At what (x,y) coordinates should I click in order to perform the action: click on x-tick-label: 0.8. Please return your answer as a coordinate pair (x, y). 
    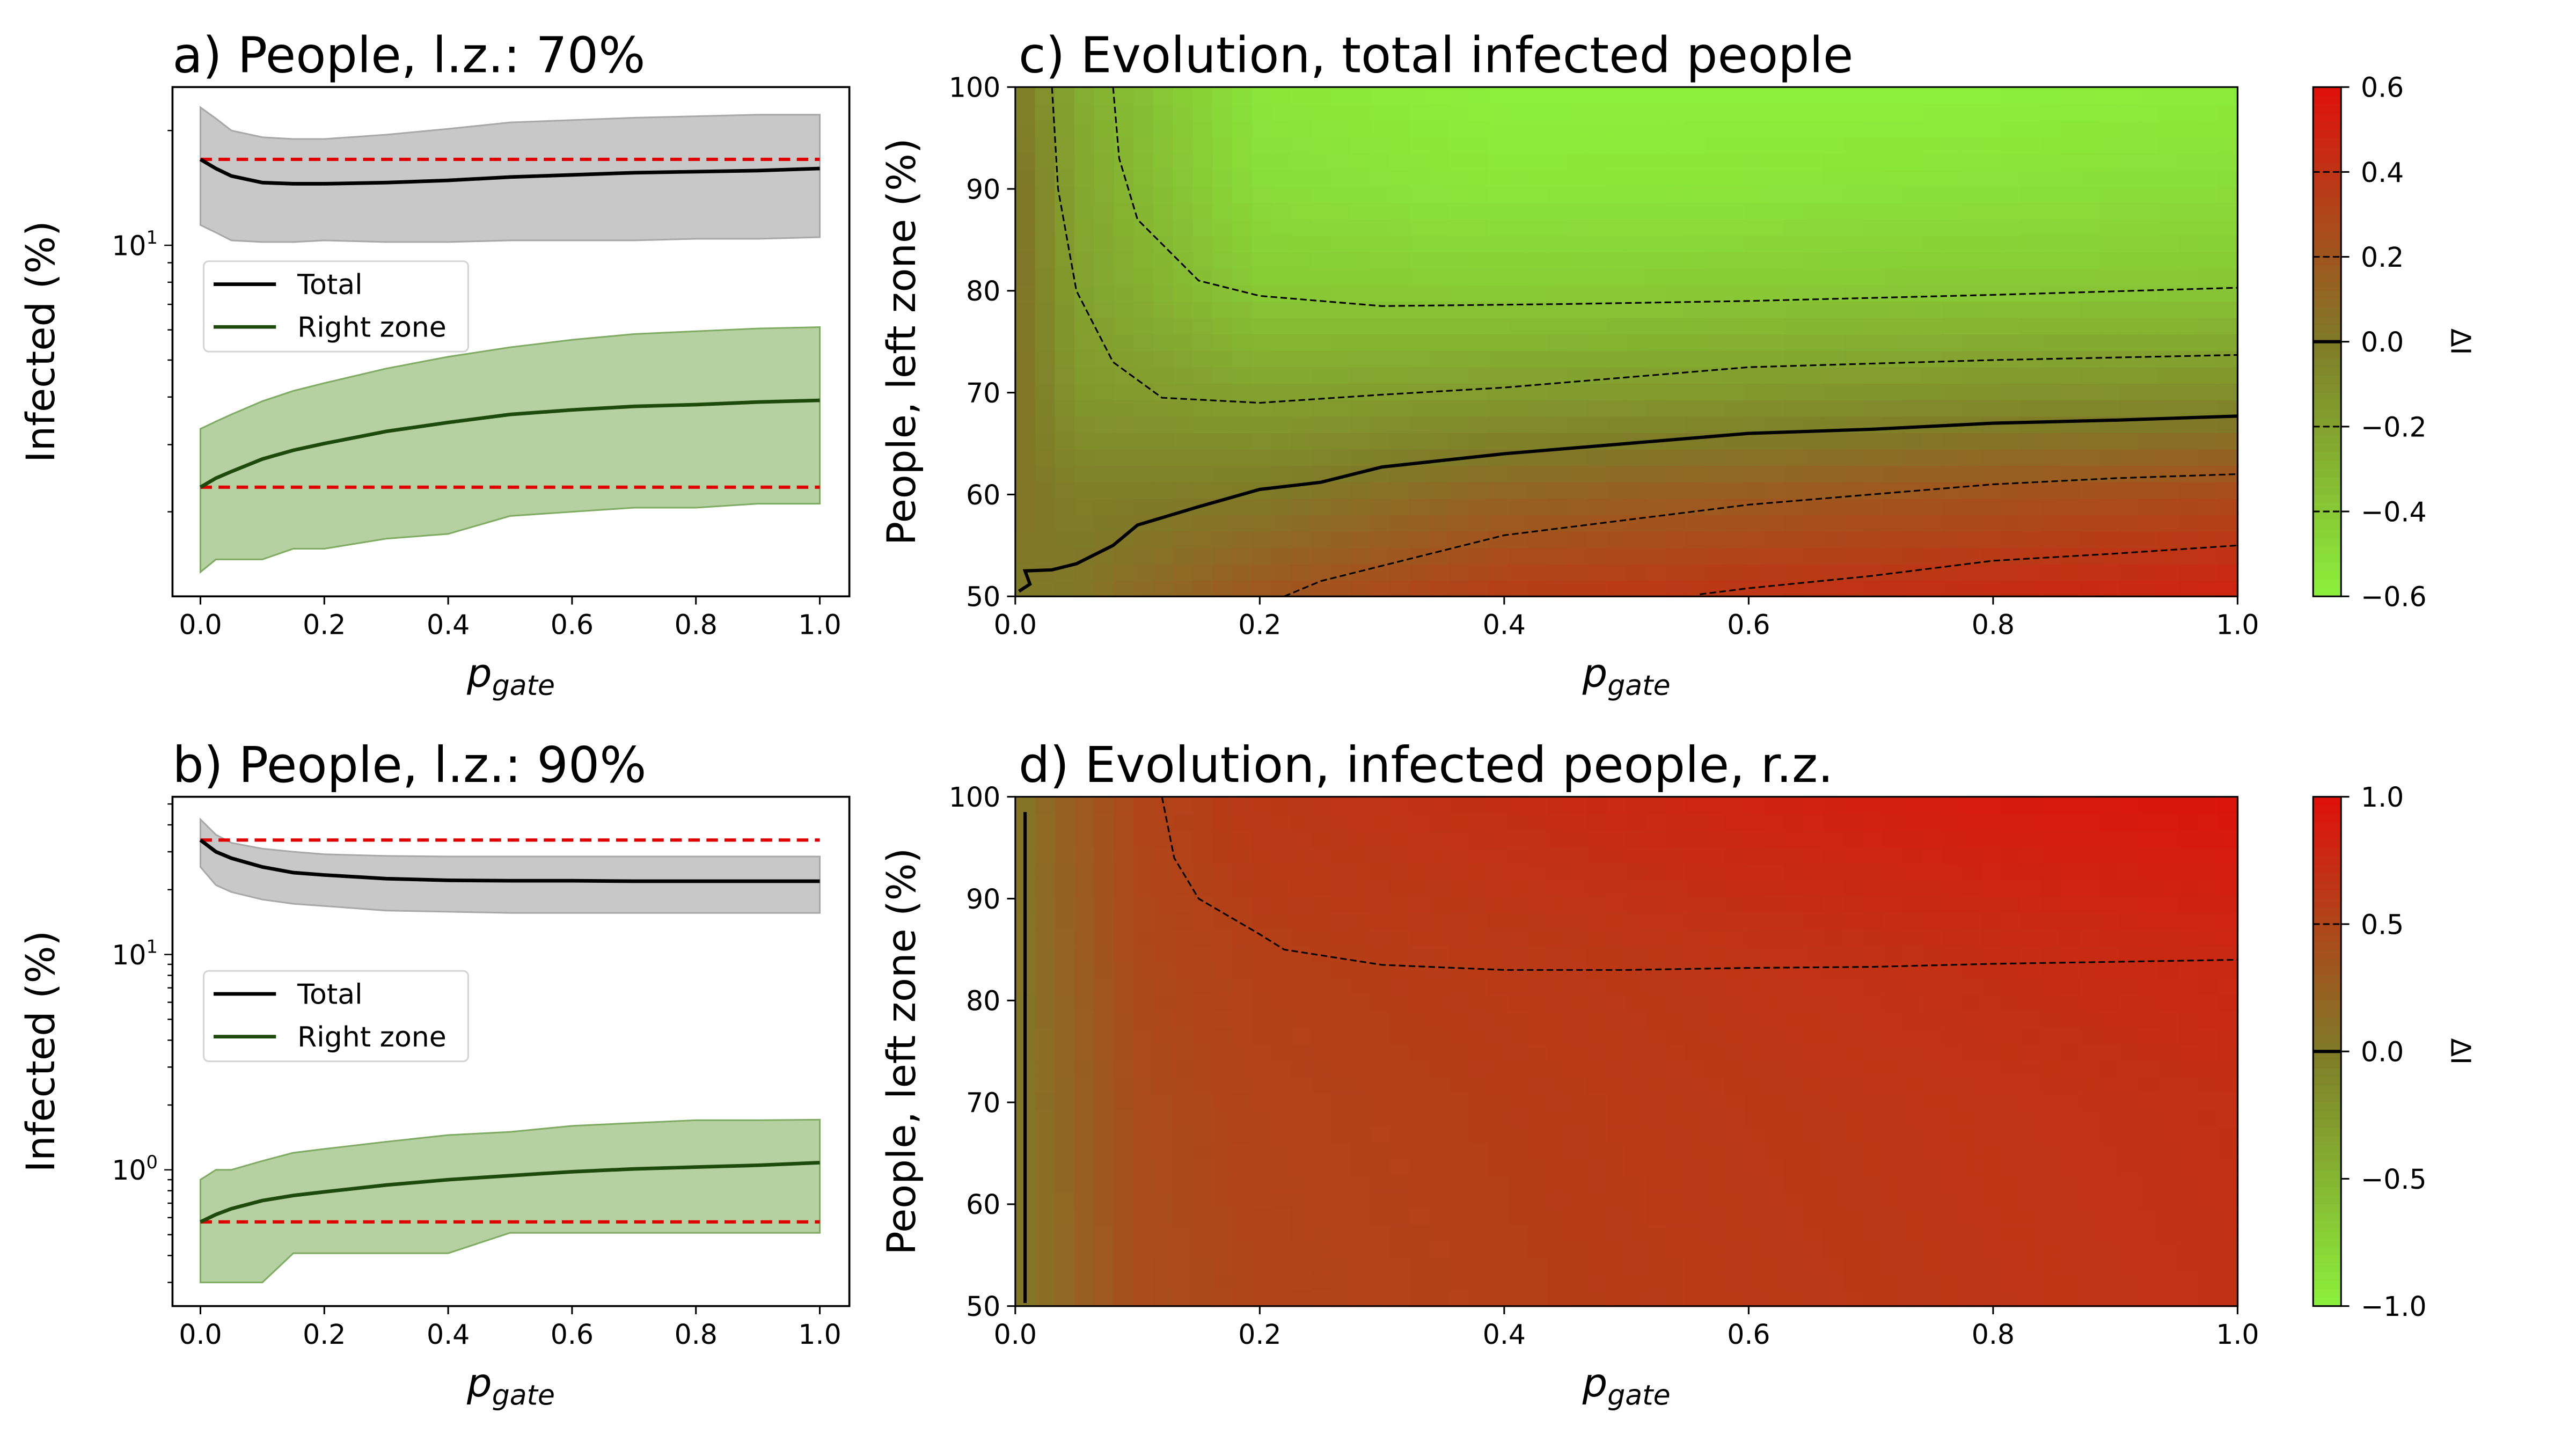
    Looking at the image, I should click on (696, 625).